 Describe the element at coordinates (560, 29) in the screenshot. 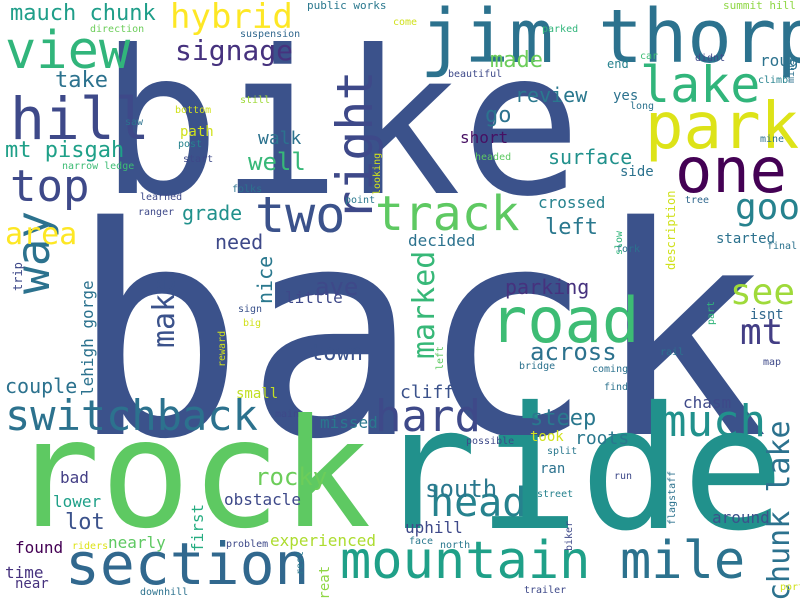

I see `cloud-word: parked` at that location.